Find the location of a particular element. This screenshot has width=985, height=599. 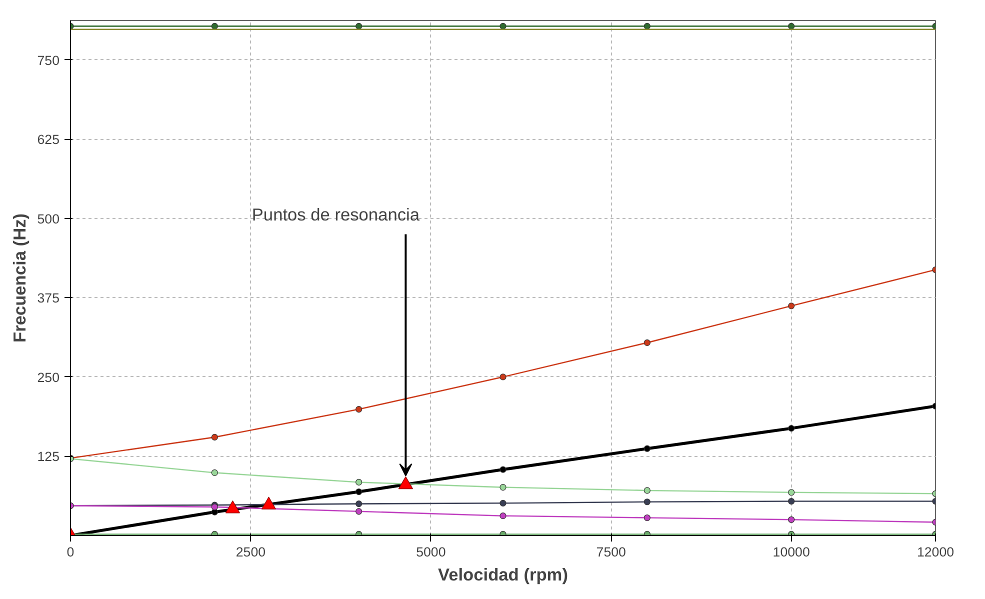

x-axis-title: Velocidad (rpm) is located at coordinates (503, 574).